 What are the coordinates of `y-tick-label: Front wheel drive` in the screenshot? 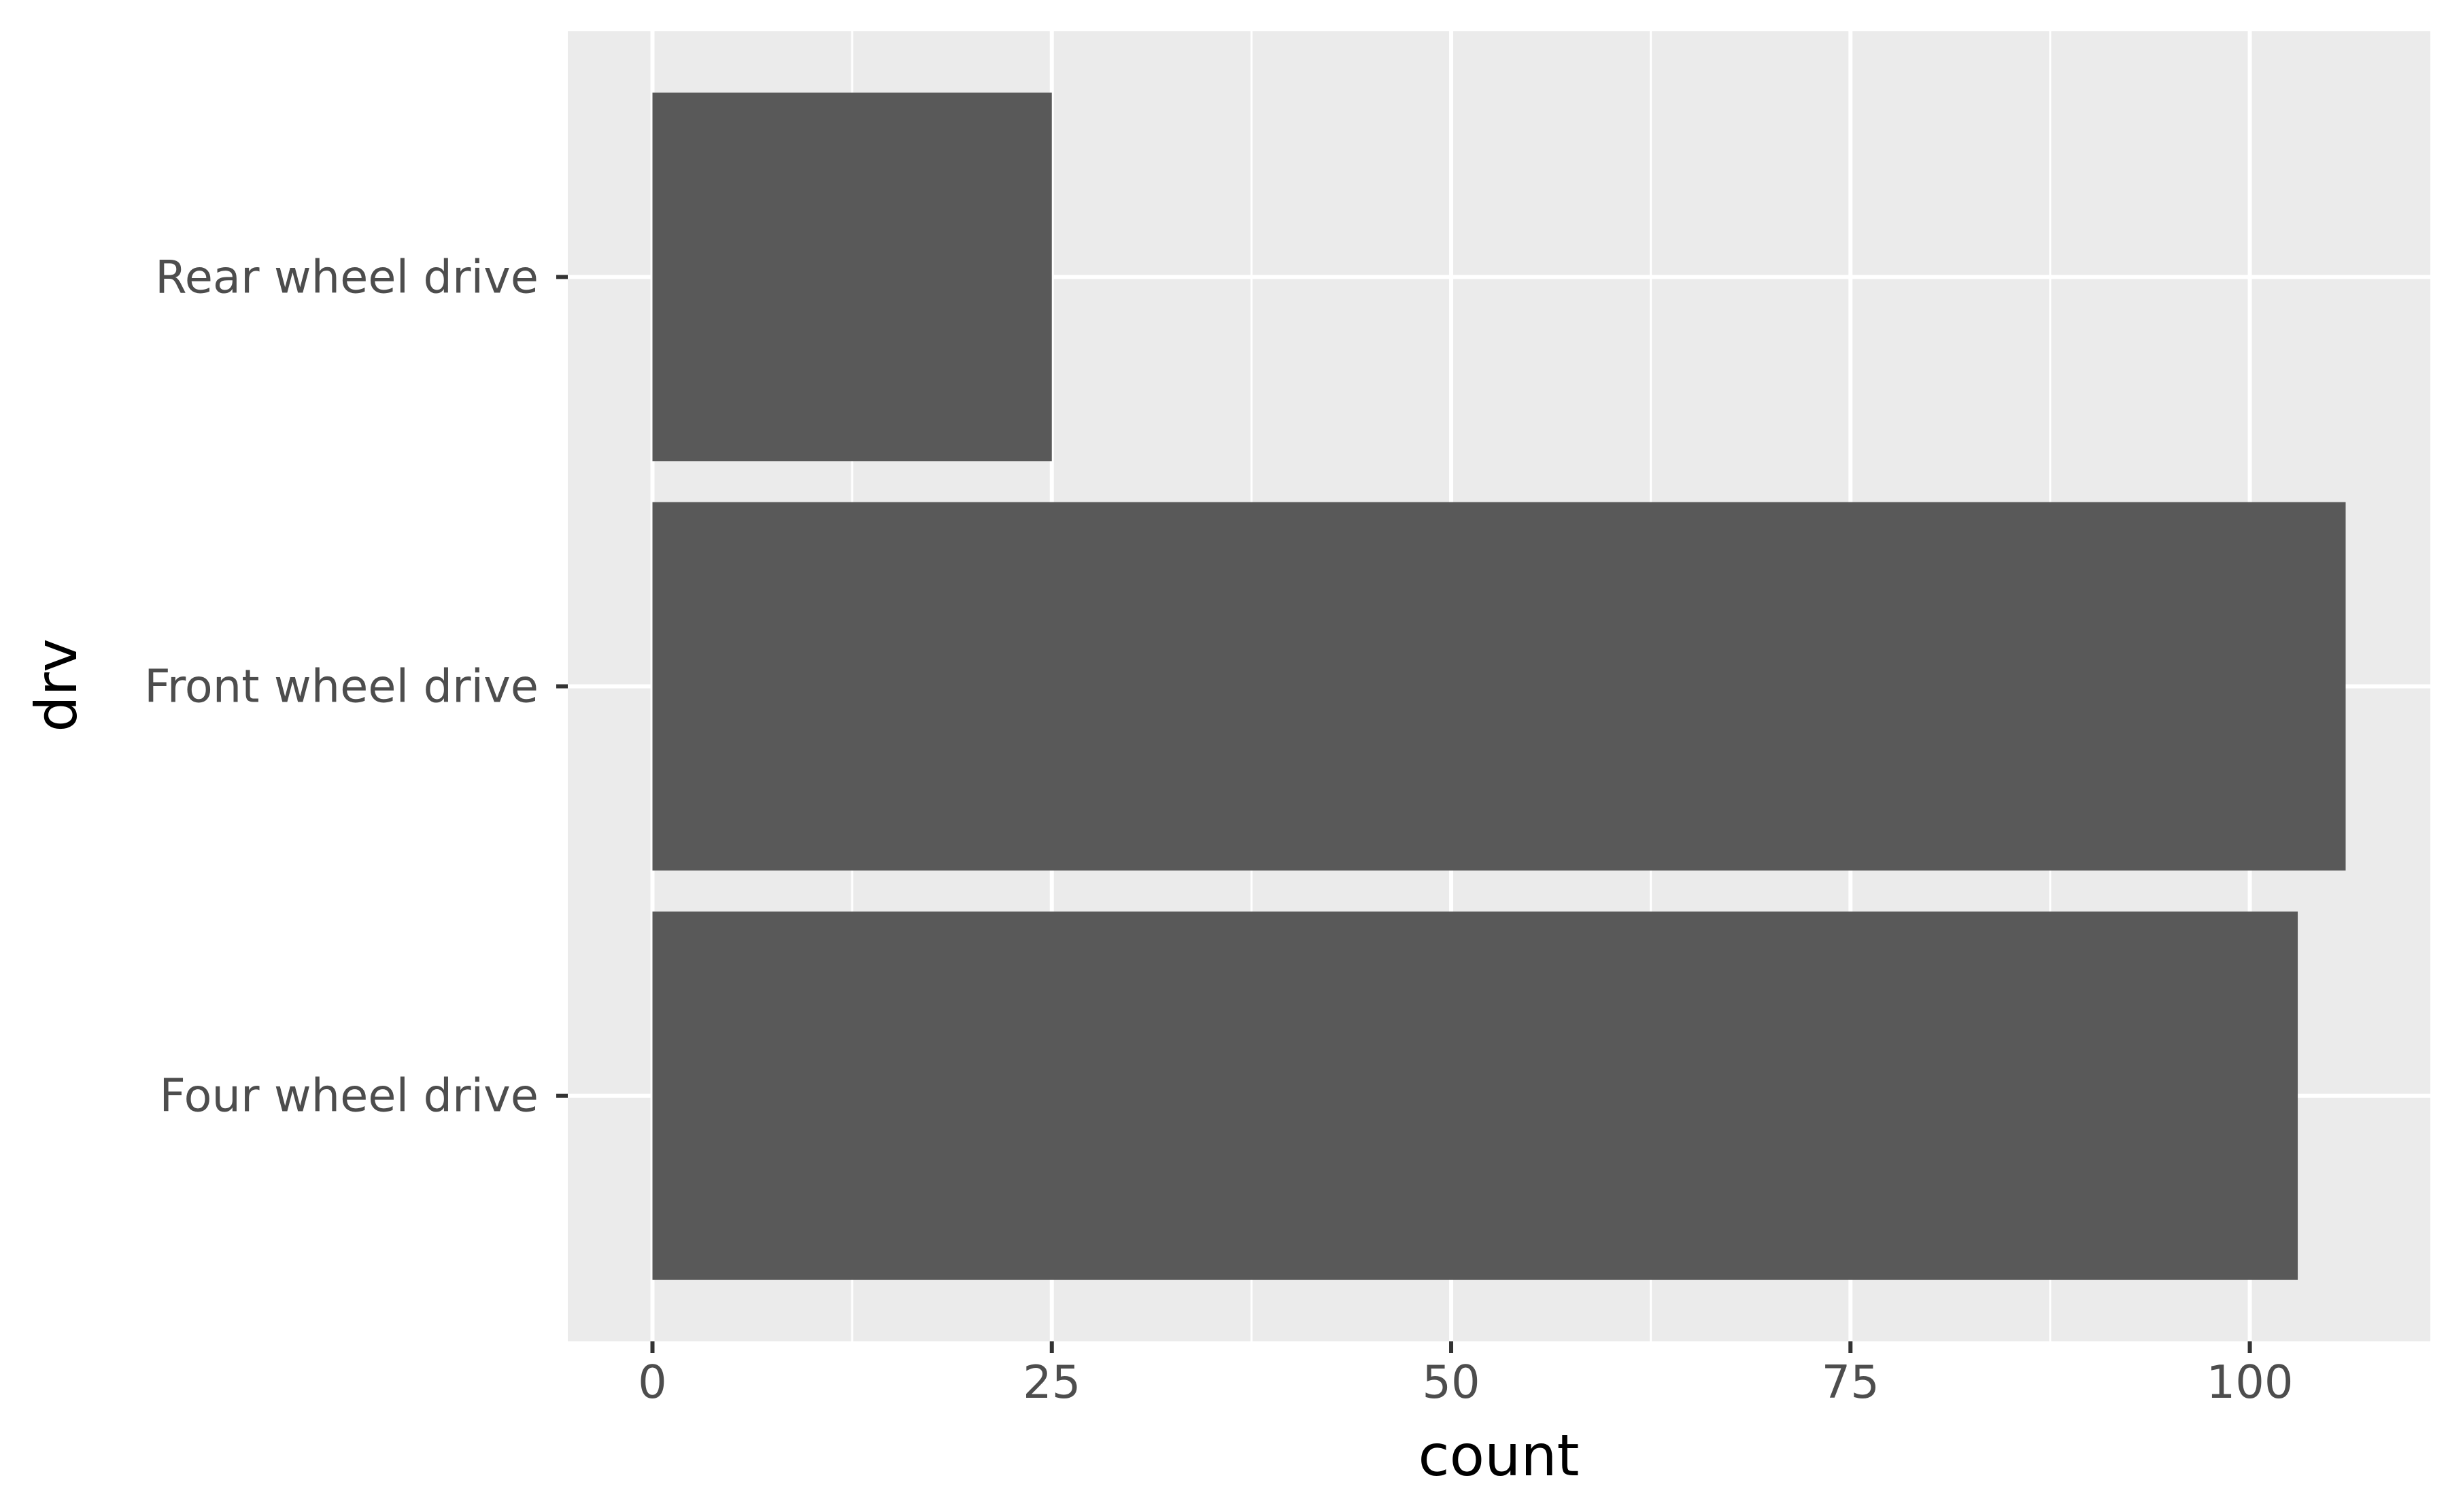 It's located at (342, 686).